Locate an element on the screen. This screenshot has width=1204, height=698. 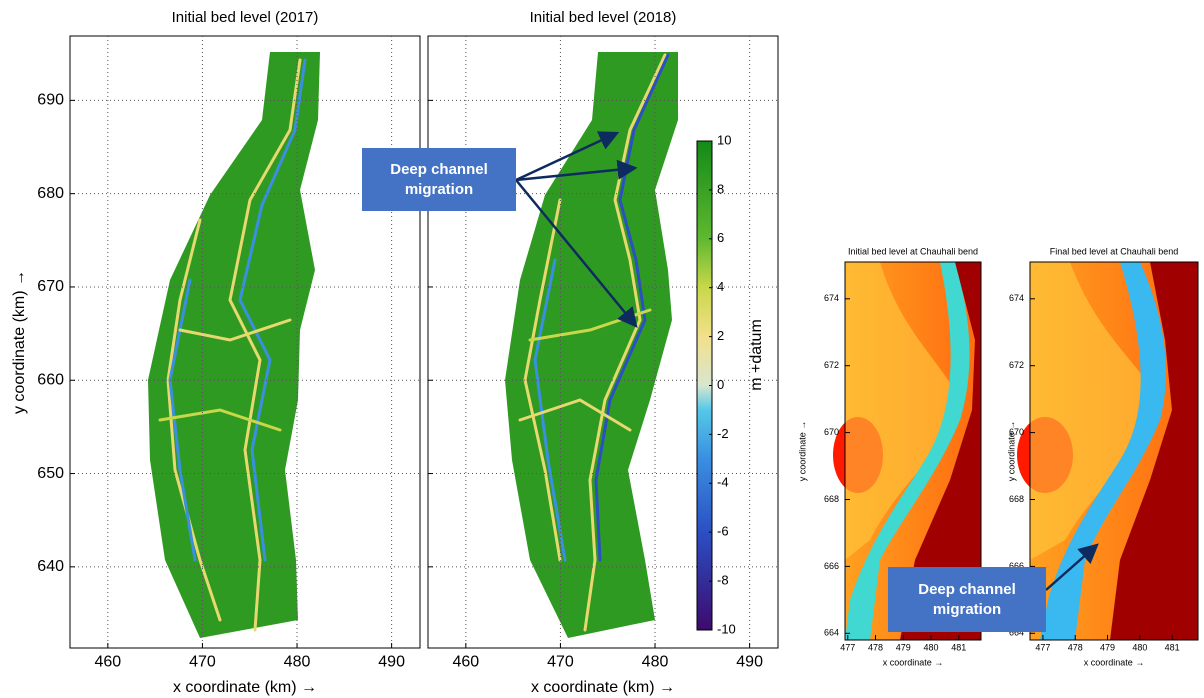
y-axis-label: y coordinate (km) → is located at coordinates (19, 342).